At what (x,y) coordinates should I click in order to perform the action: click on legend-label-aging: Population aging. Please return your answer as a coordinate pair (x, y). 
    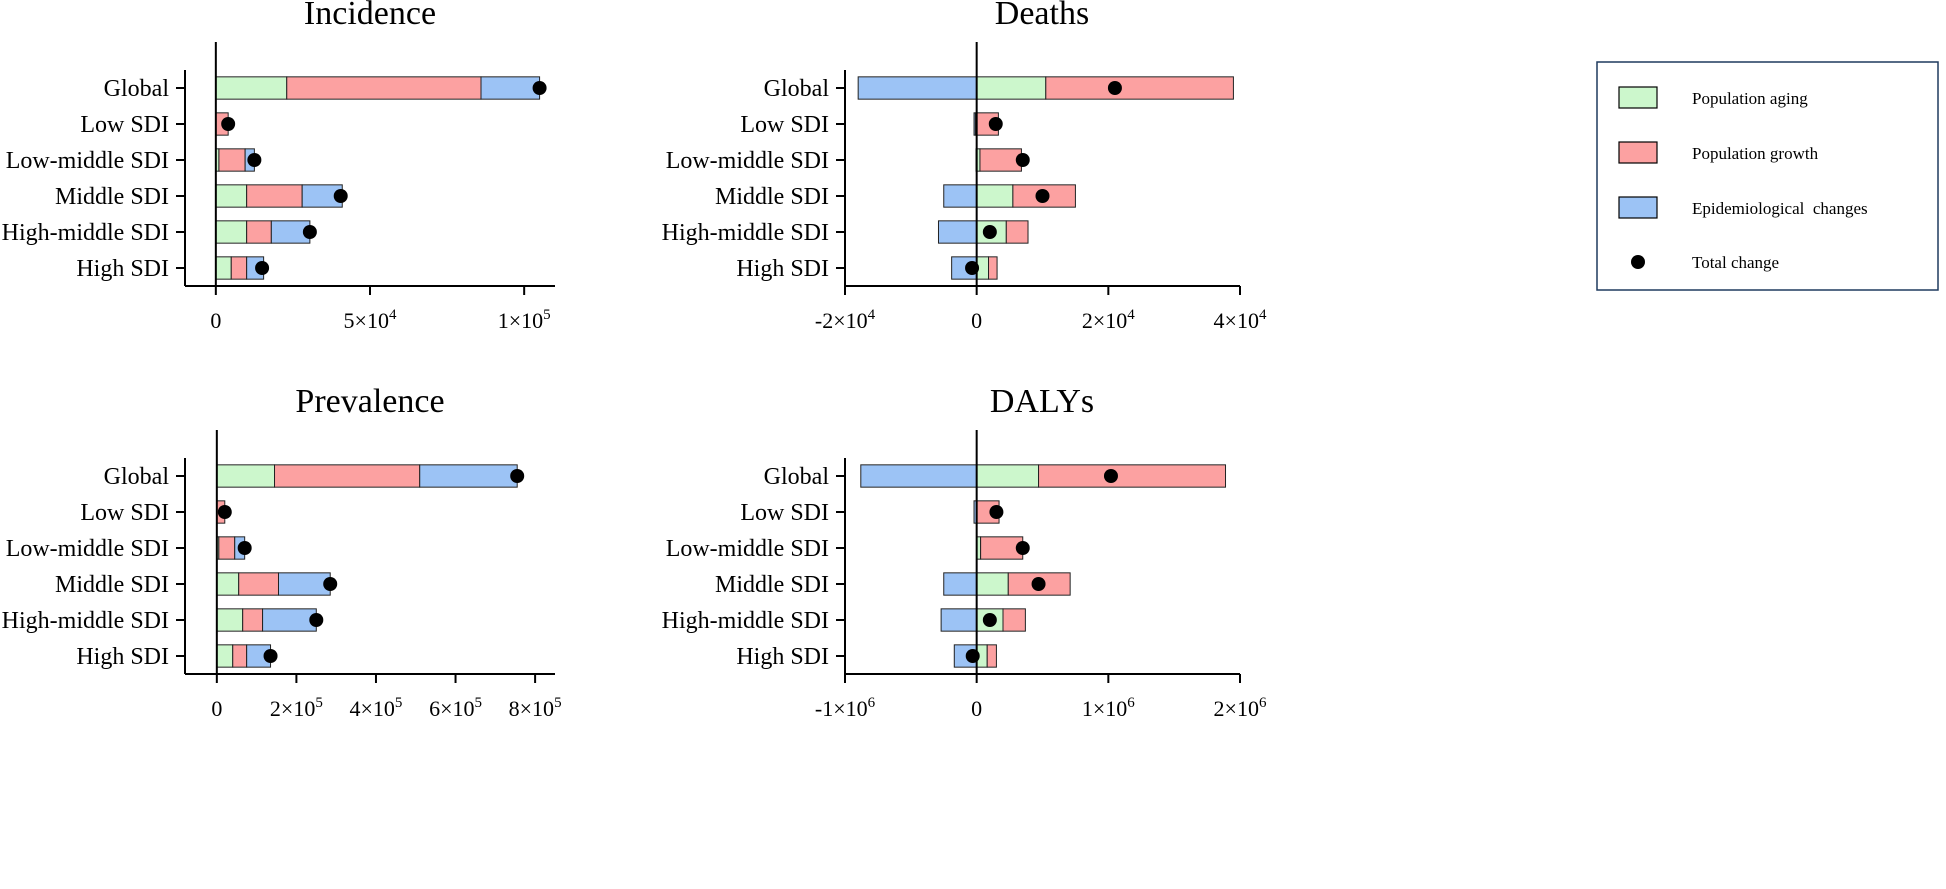
    Looking at the image, I should click on (1750, 98).